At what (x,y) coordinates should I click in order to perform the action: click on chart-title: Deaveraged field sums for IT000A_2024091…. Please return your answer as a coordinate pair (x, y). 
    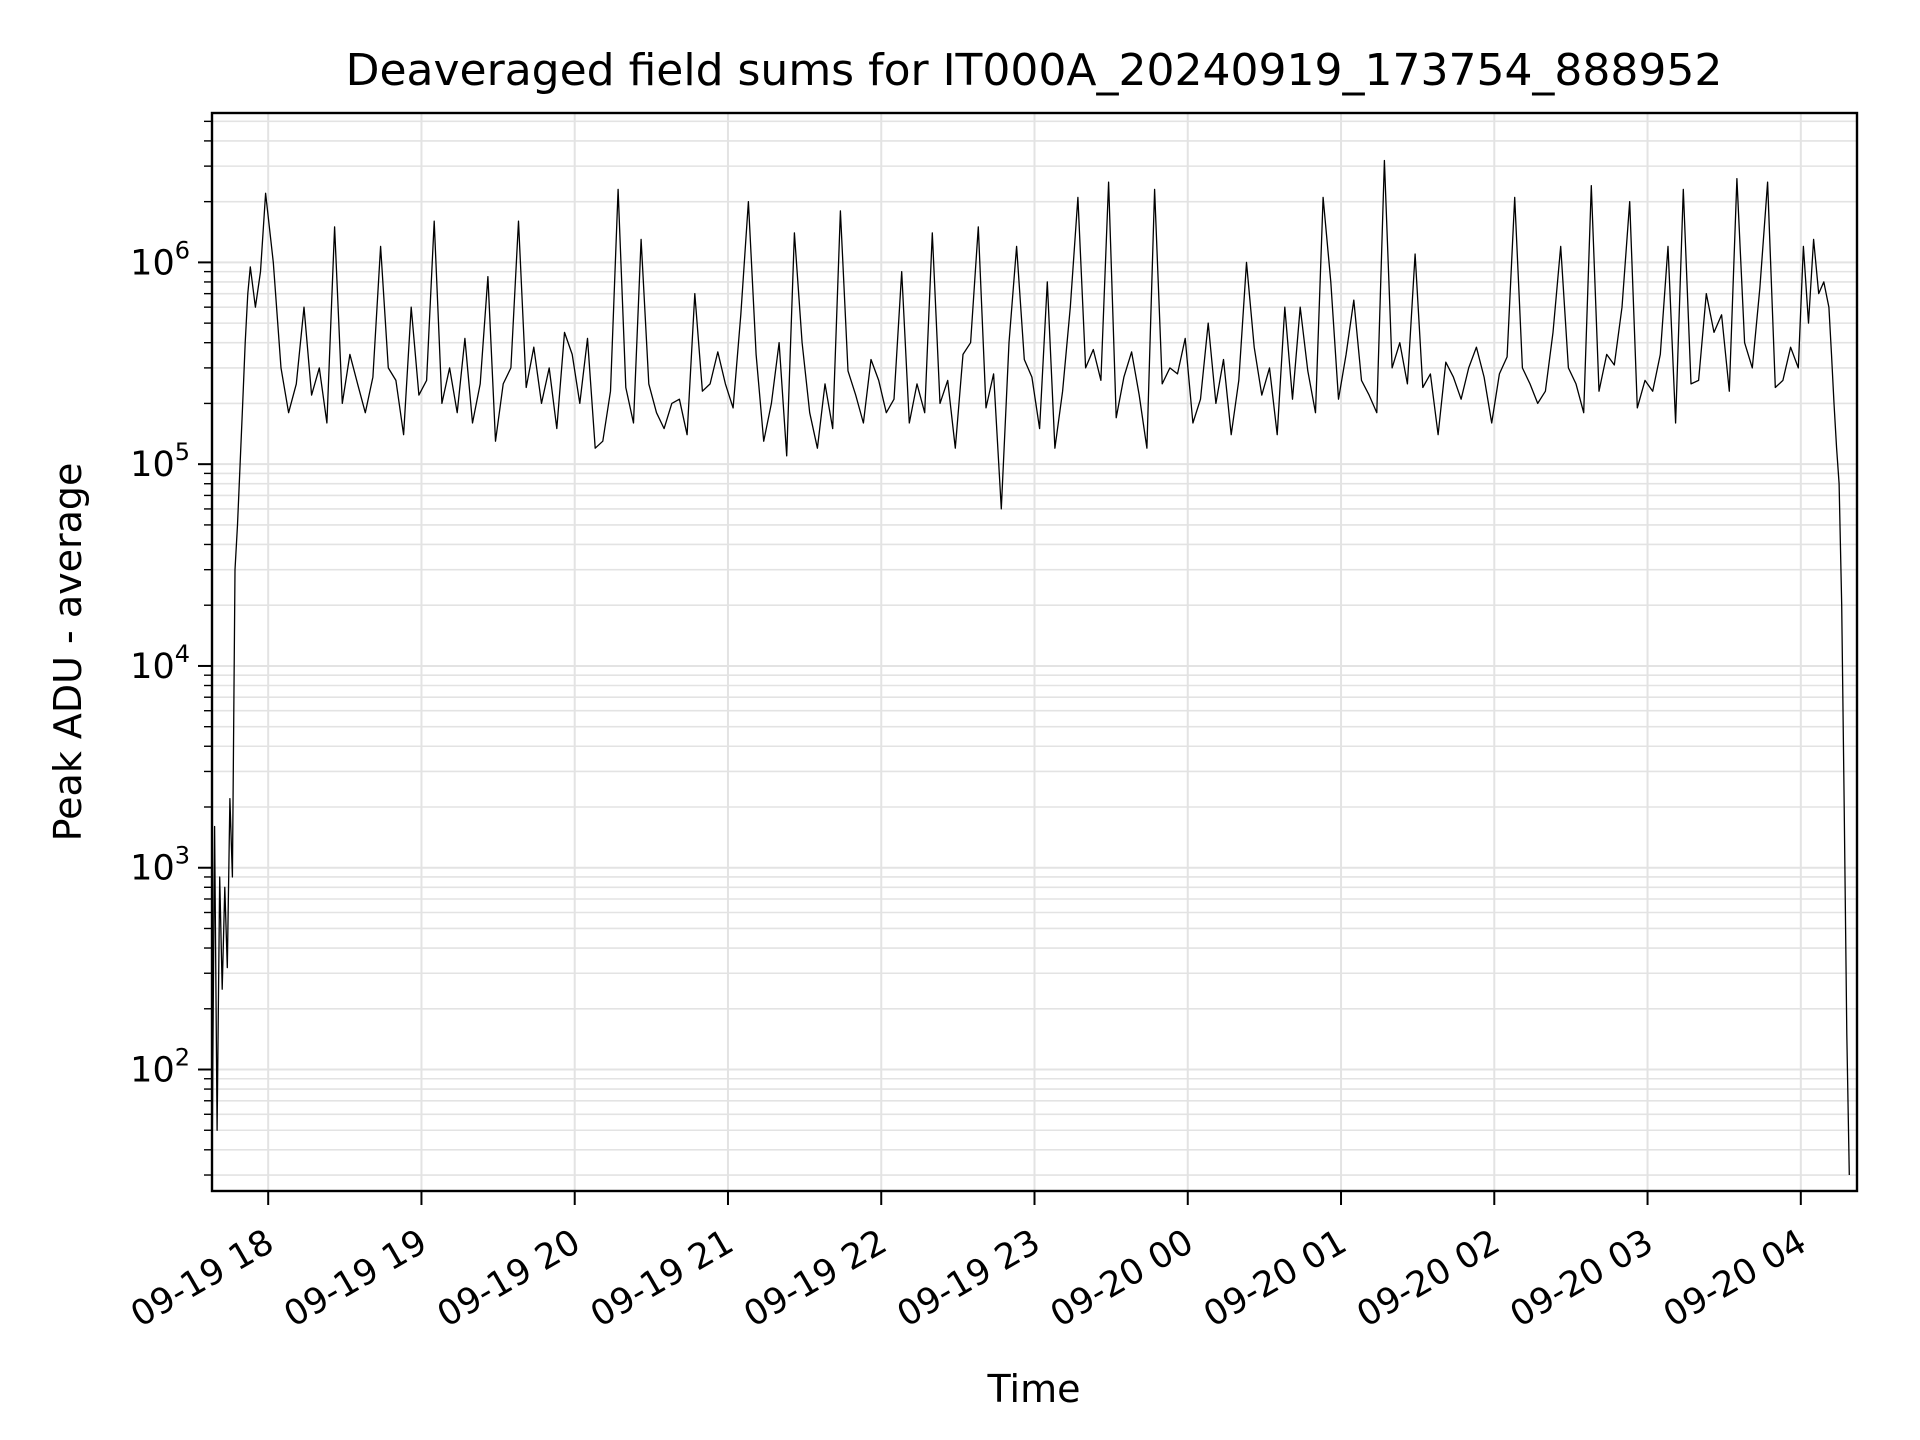
    Looking at the image, I should click on (1034, 70).